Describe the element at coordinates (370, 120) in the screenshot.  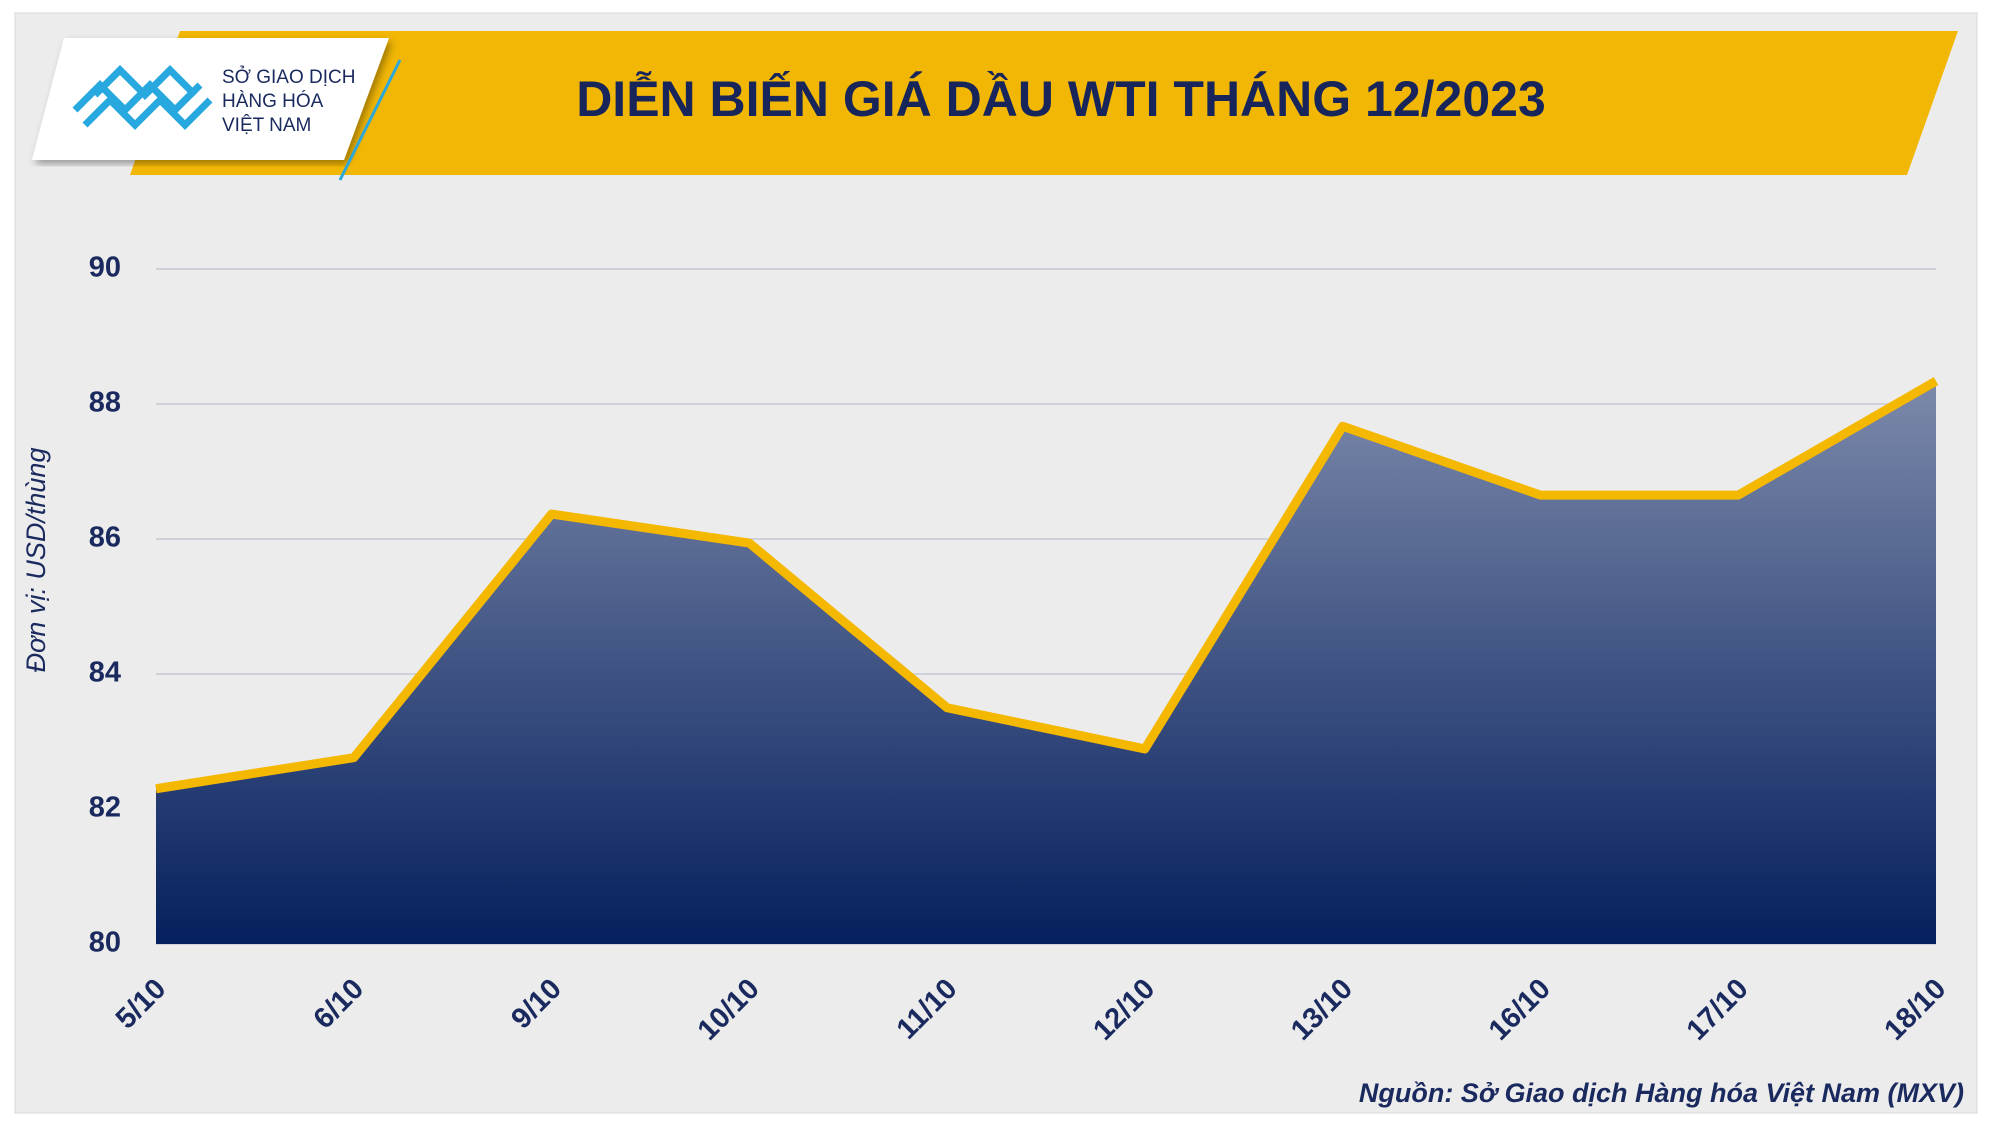
I see `logo-stripe` at that location.